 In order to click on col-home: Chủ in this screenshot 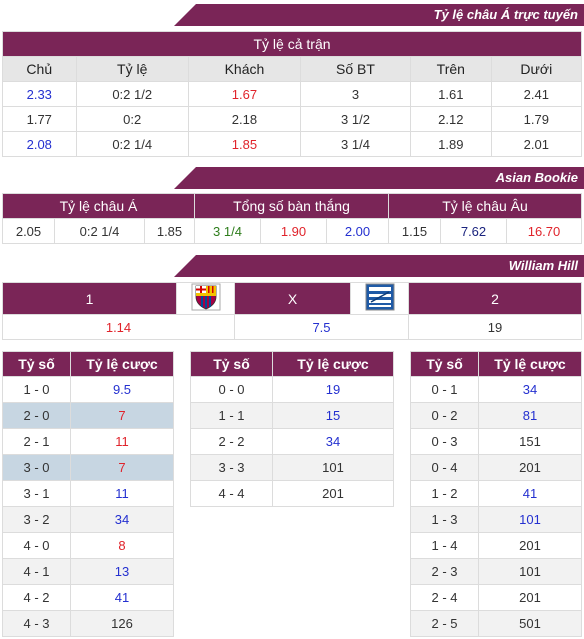, I will do `click(39, 69)`.